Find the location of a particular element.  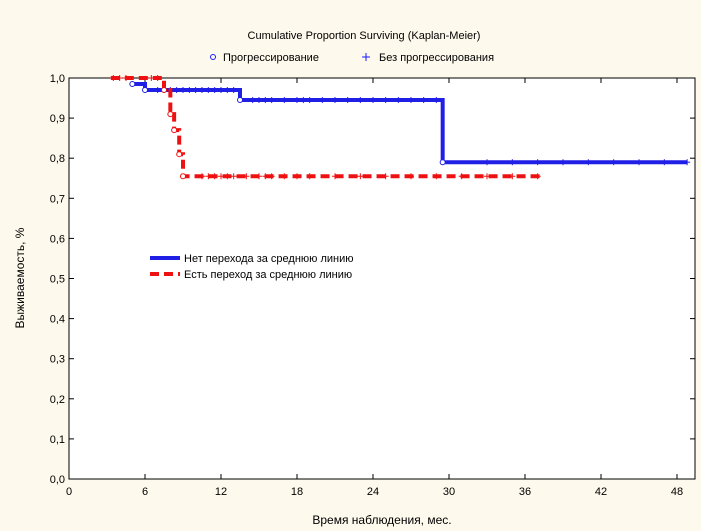

y-tick-label: 0,1 is located at coordinates (57, 440).